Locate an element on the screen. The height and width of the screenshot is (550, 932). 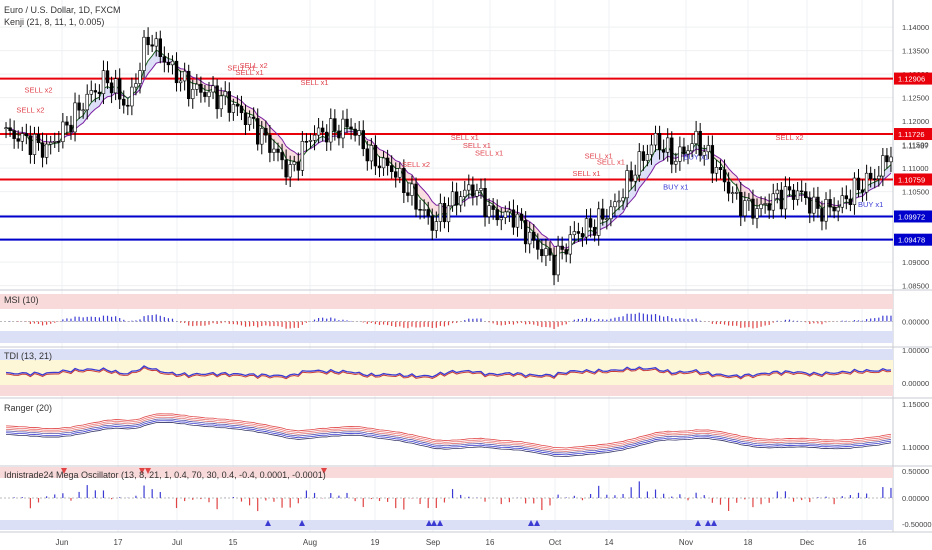
y-tick-label: 1.13500 is located at coordinates (915, 51).